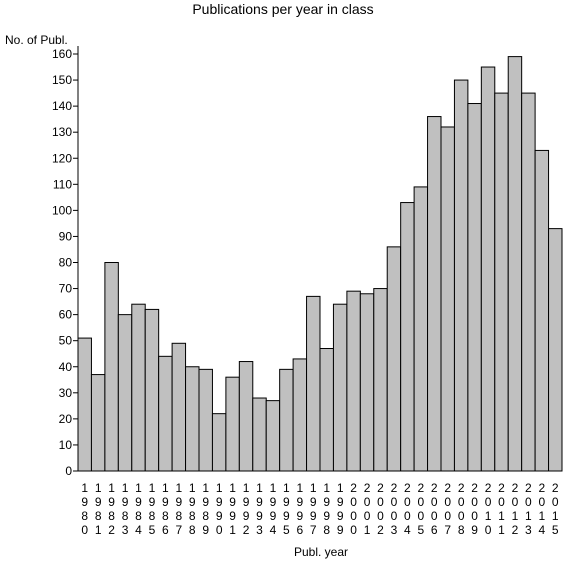 The width and height of the screenshot is (567, 567). What do you see at coordinates (66, 445) in the screenshot?
I see `y-tick-label: 10` at bounding box center [66, 445].